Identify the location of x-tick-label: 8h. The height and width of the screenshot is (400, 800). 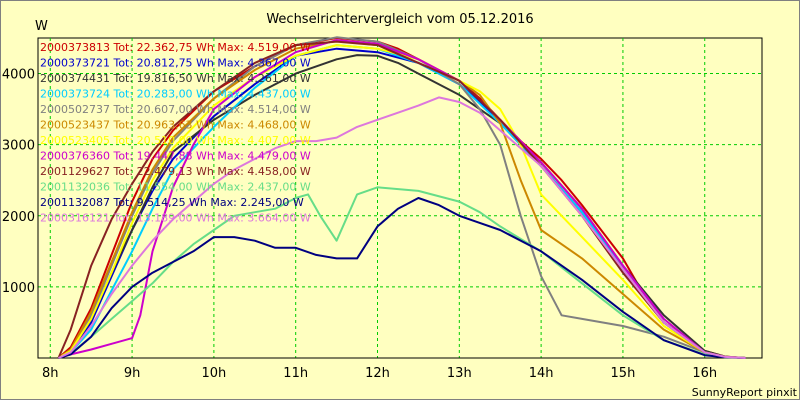
(50, 373).